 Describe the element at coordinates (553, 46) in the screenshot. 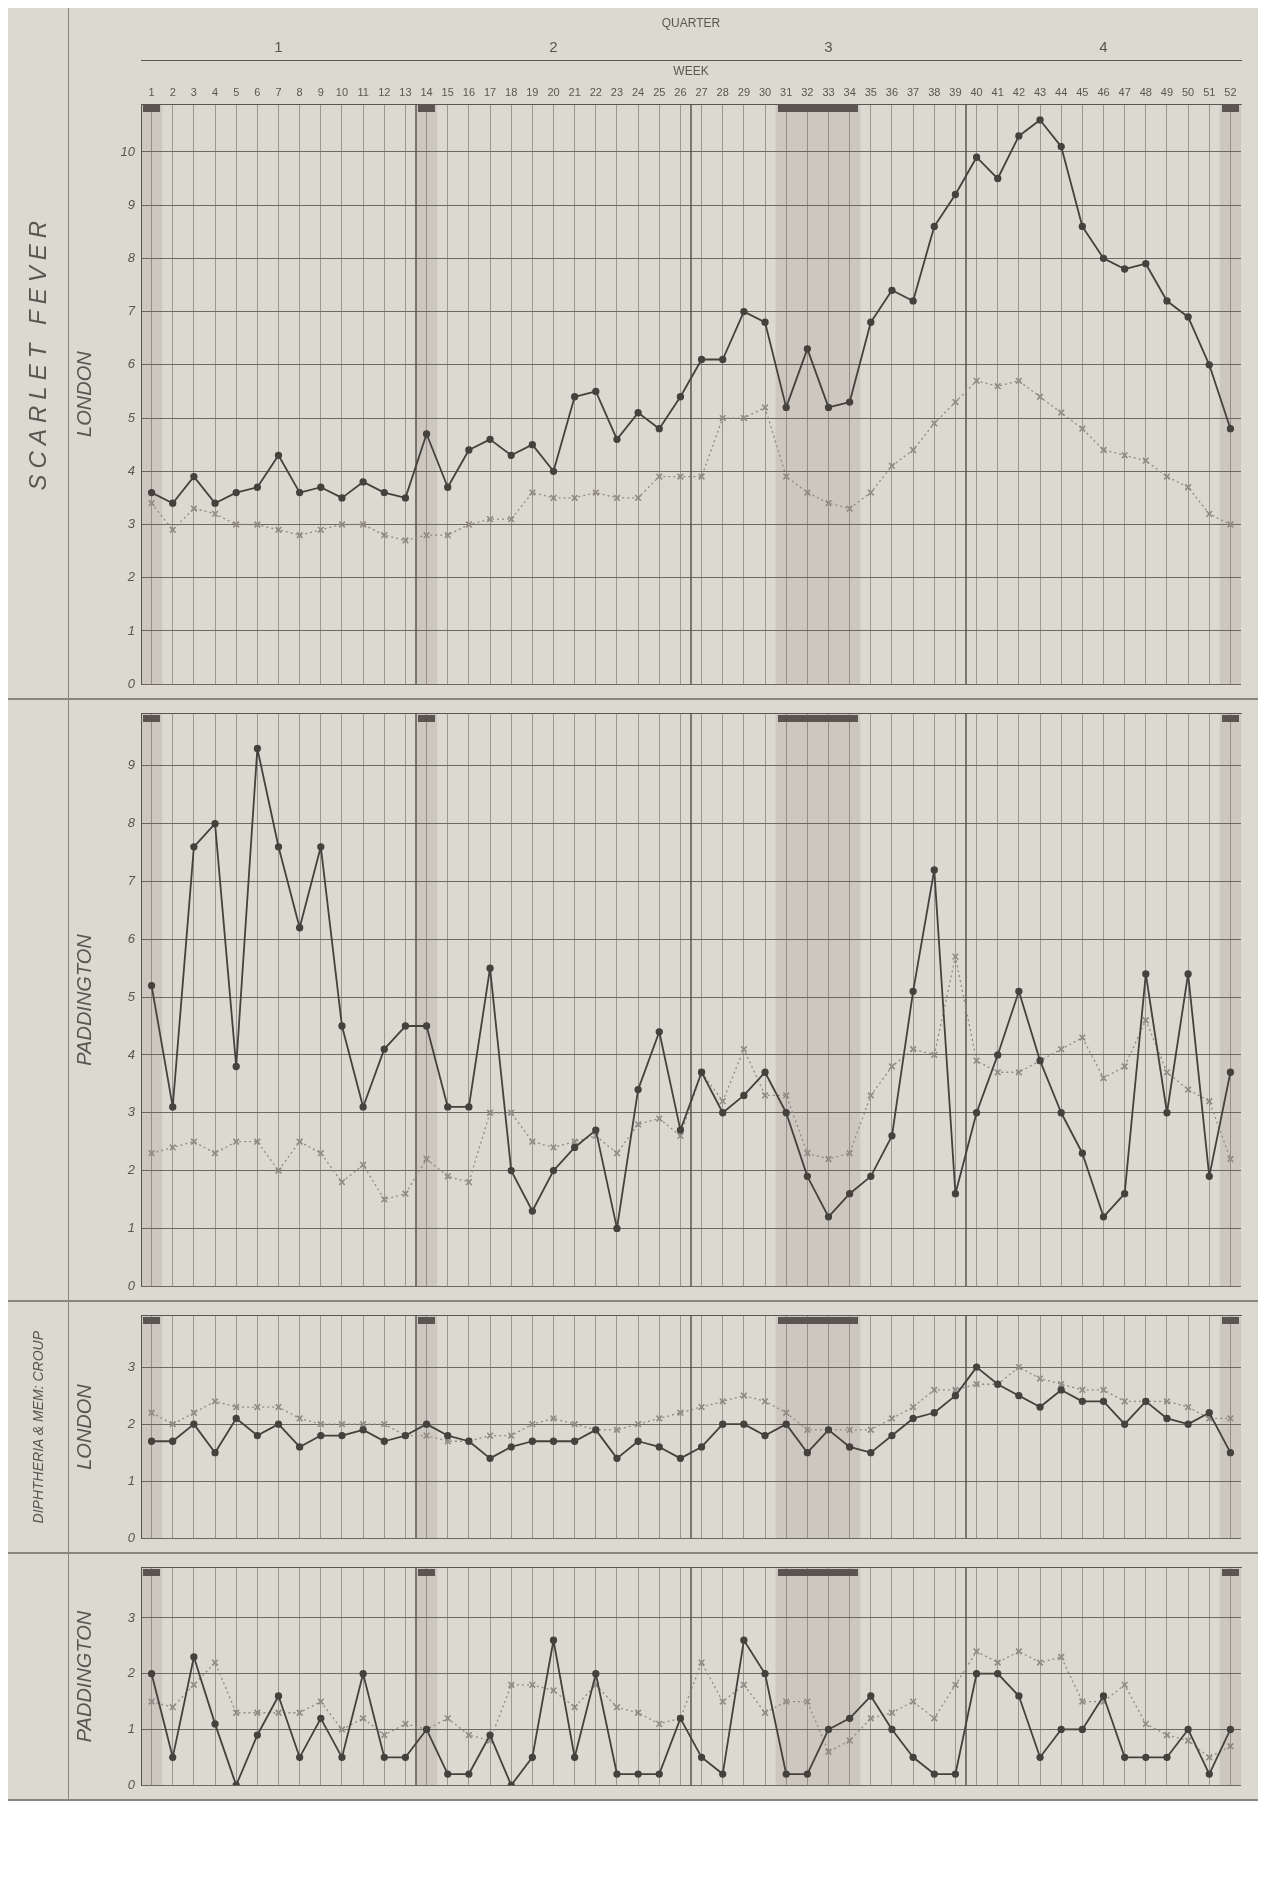

I see `x2-tick-label: 2` at that location.